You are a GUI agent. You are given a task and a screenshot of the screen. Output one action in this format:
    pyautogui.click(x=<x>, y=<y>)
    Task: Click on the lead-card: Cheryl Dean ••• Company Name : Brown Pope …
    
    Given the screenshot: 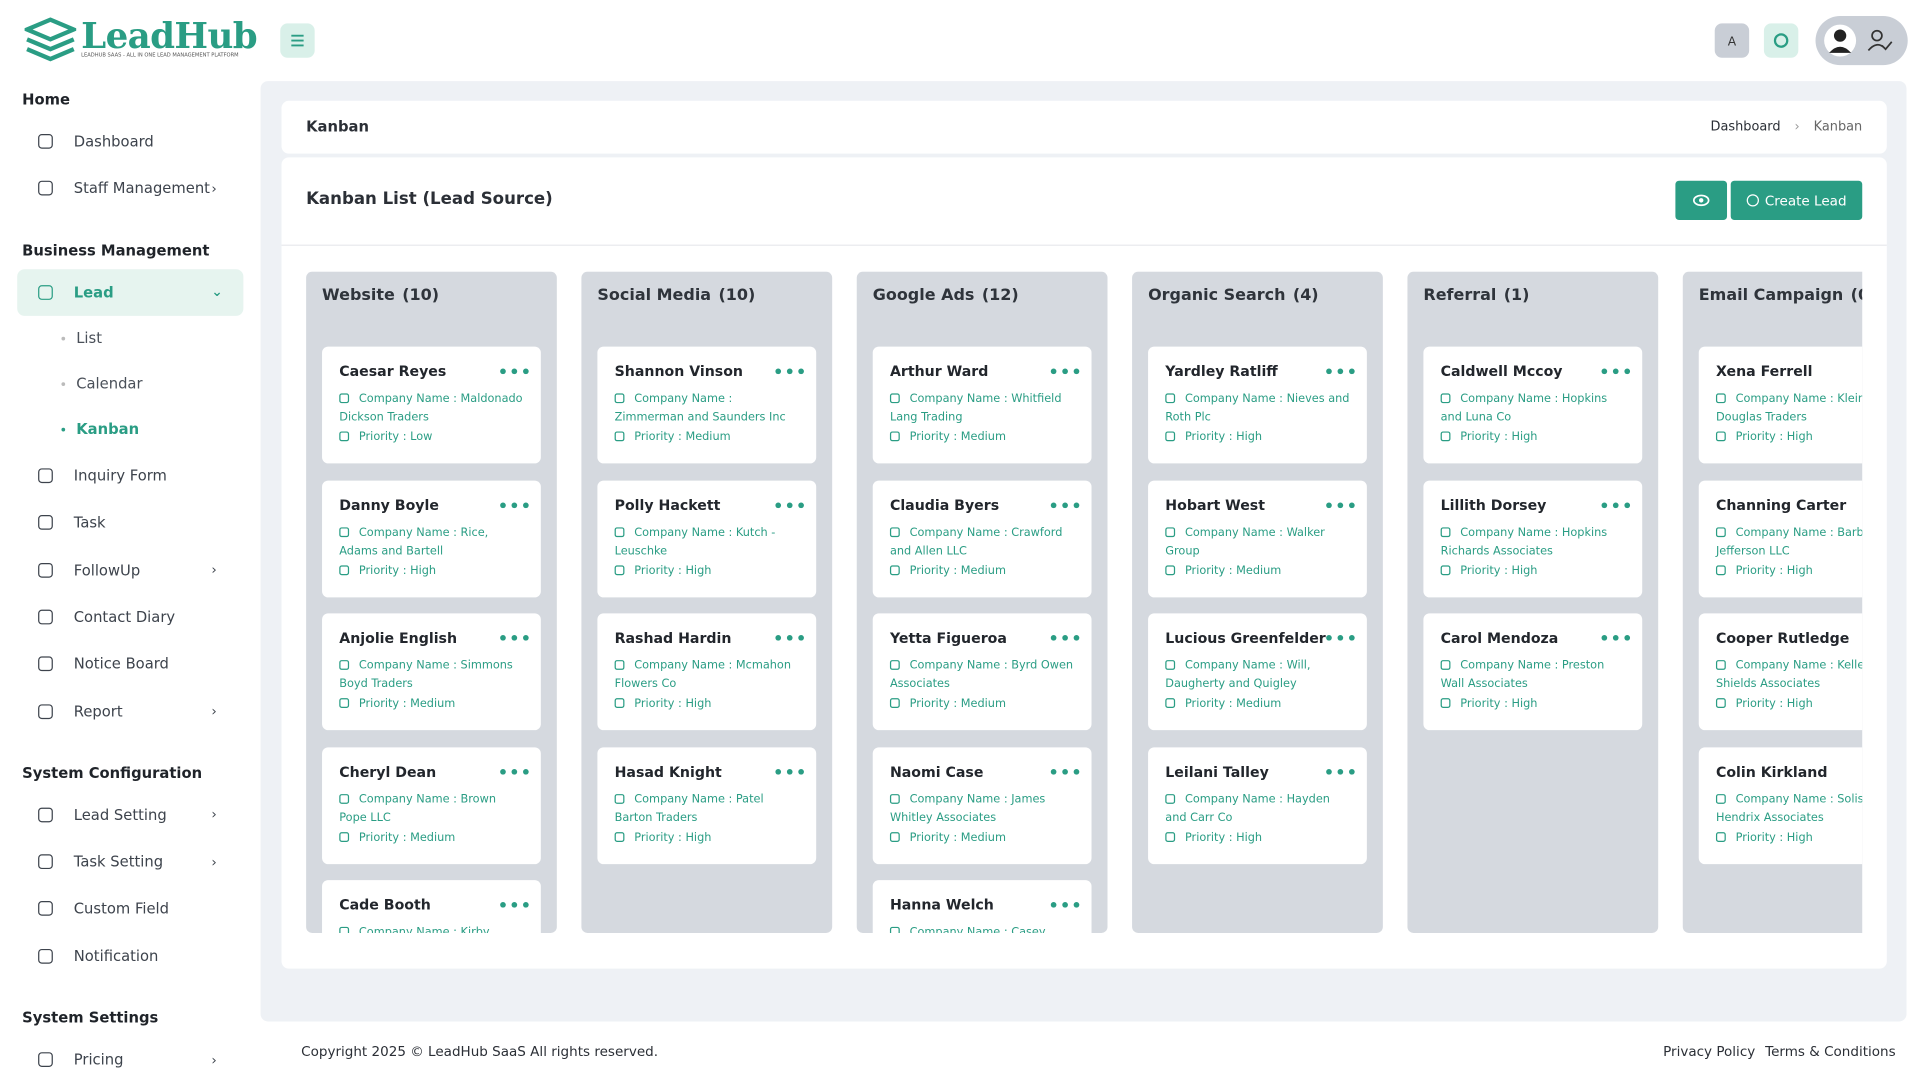 What is the action you would take?
    pyautogui.click(x=431, y=805)
    